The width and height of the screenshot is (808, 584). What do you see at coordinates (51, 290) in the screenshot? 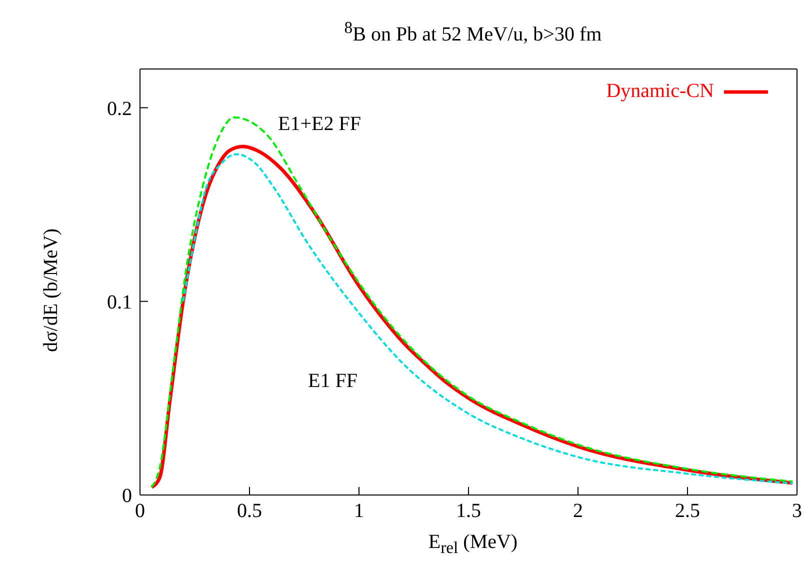
I see `y-axis-title: dσ/dE (b/MeV)` at bounding box center [51, 290].